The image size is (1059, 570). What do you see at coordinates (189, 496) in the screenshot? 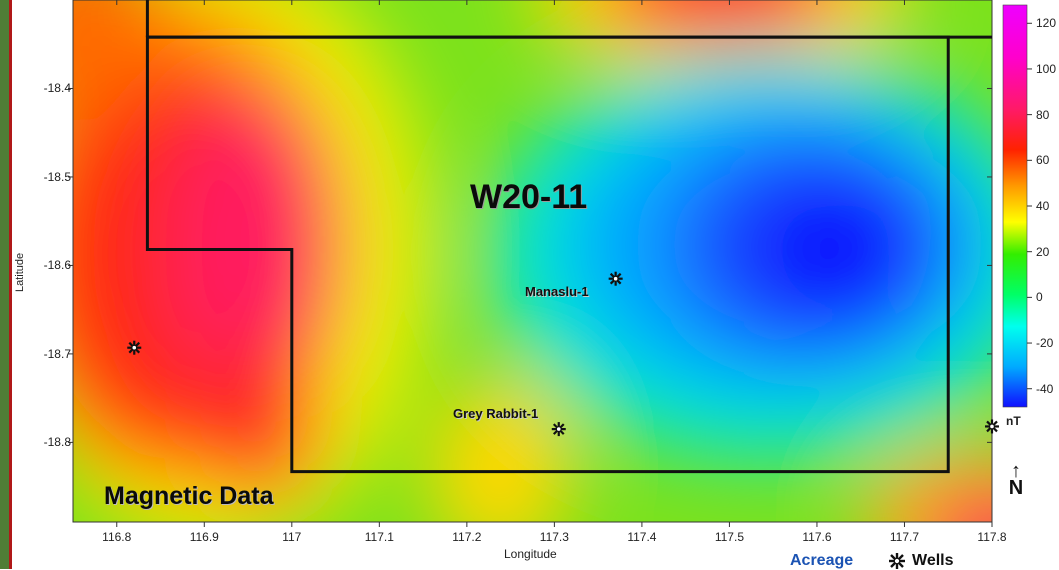
I see `map-data-label: Magnetic Data` at bounding box center [189, 496].